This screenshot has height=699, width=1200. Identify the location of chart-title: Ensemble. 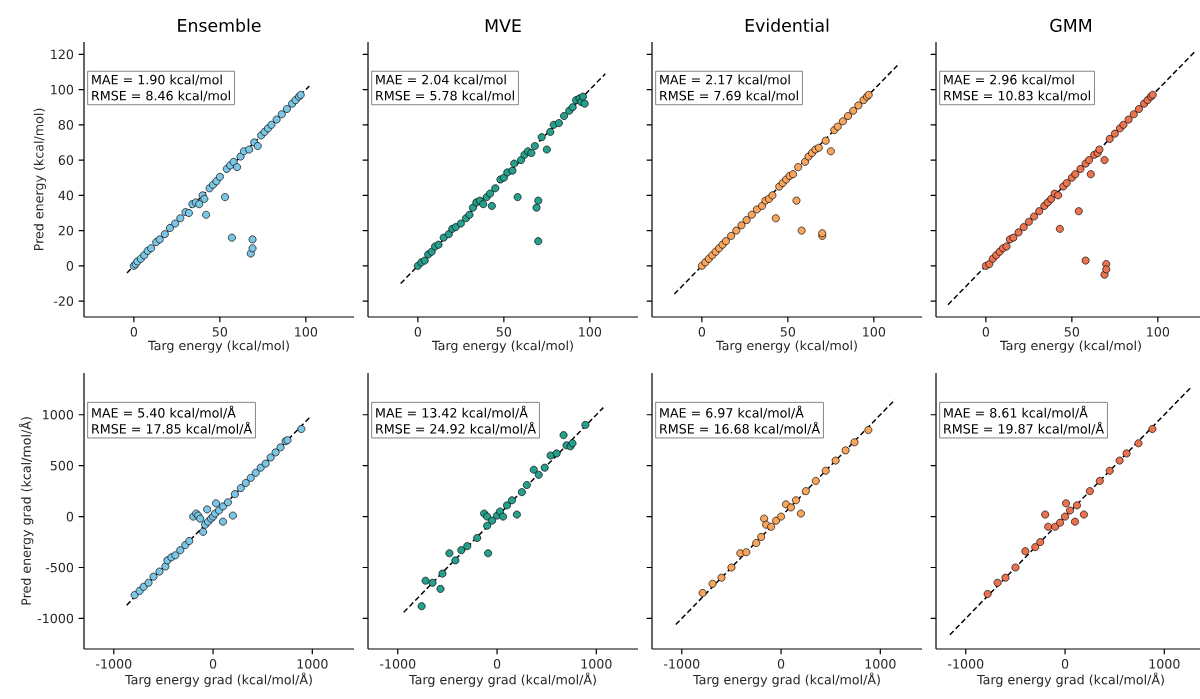
(219, 25).